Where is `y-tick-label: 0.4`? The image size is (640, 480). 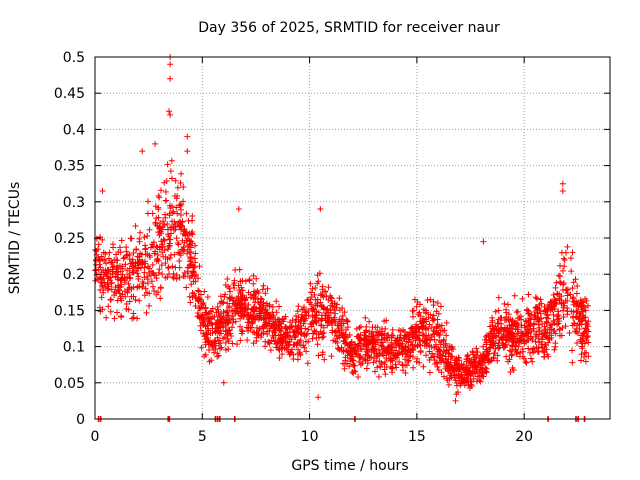
y-tick-label: 0.4 is located at coordinates (74, 130).